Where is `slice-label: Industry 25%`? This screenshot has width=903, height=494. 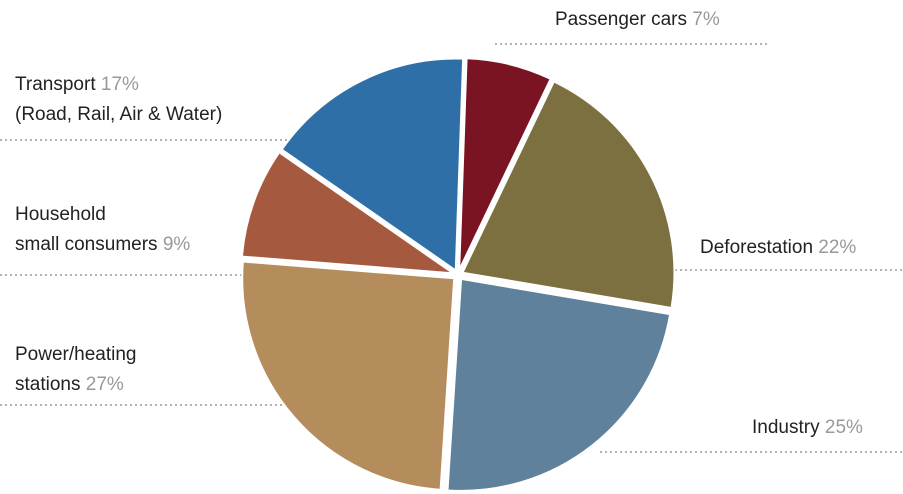 slice-label: Industry 25% is located at coordinates (807, 428).